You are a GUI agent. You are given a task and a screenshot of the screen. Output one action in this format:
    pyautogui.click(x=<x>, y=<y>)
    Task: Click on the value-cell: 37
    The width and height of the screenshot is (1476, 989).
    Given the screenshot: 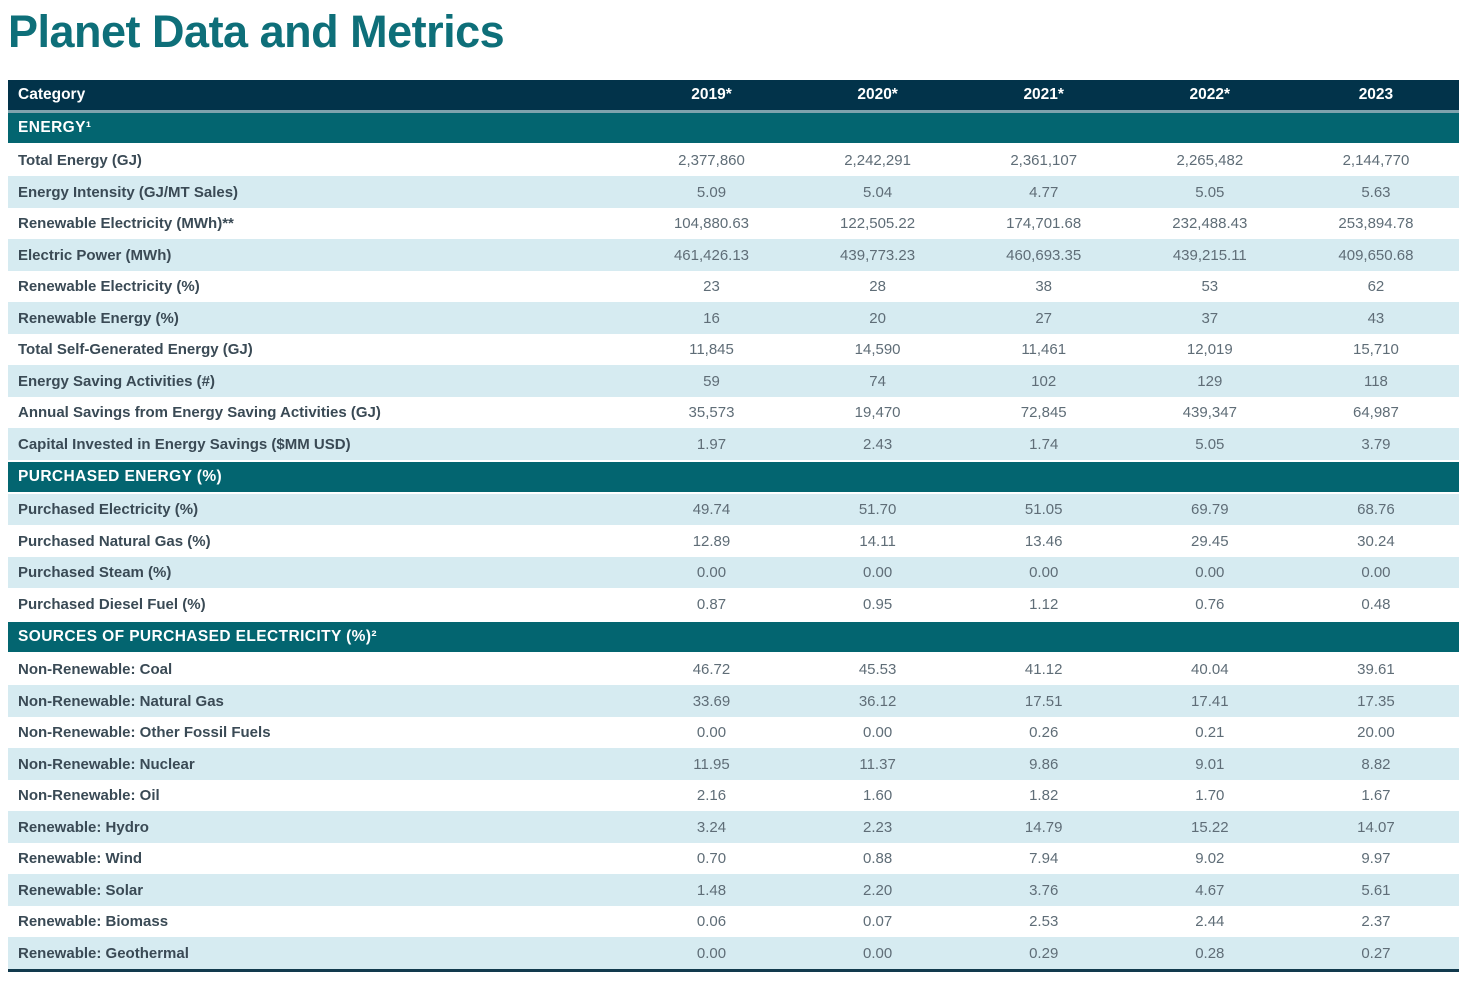 What is the action you would take?
    pyautogui.click(x=1209, y=318)
    